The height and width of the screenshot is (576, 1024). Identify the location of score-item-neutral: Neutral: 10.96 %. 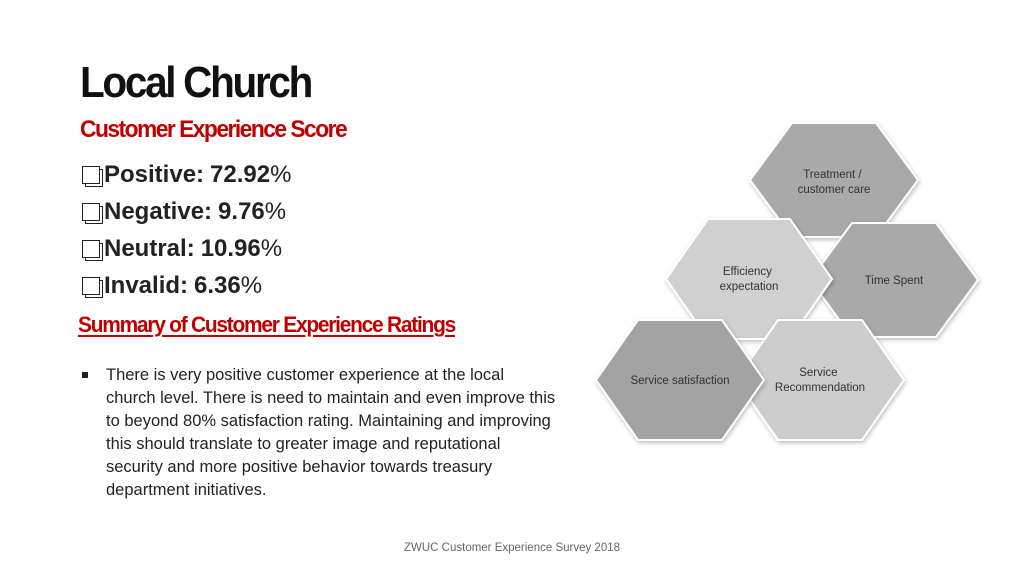
(186, 248).